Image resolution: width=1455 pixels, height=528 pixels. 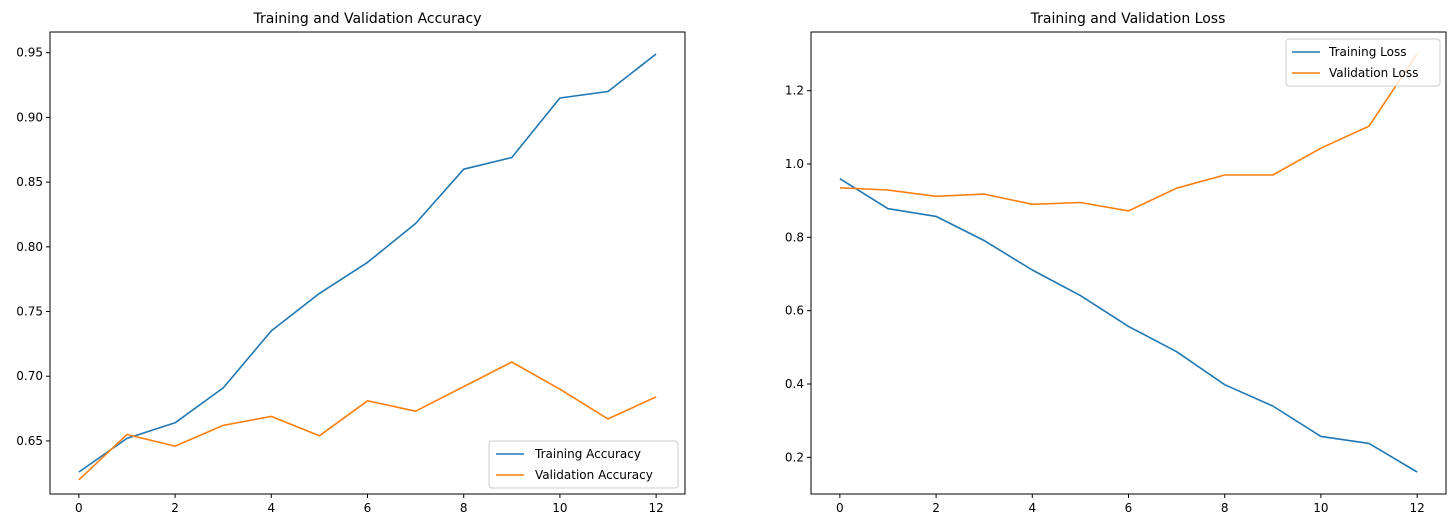 I want to click on accuracy-x-axis: 0 2 4 6 8 10 12, so click(x=369, y=504).